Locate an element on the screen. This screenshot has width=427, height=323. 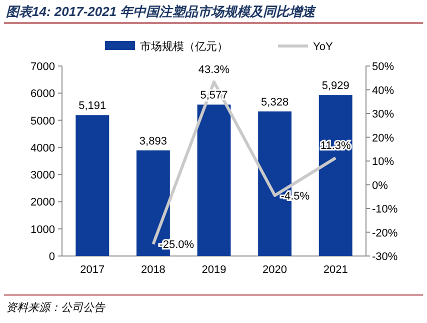
data-label: 5,328 is located at coordinates (275, 102).